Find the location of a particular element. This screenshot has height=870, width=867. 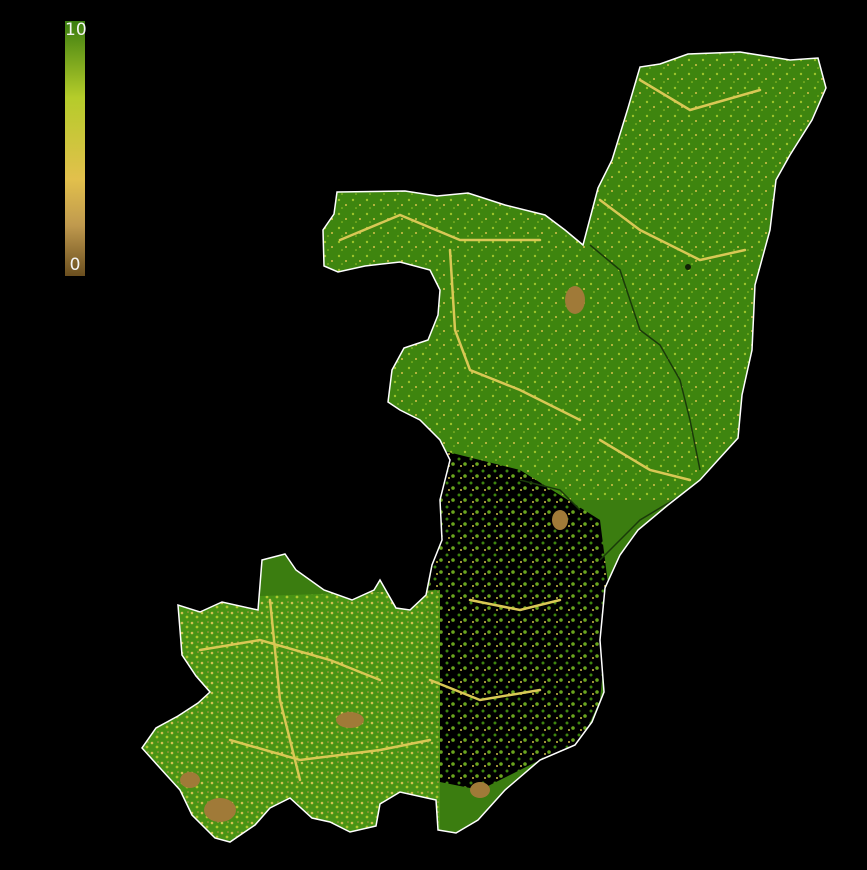

colorbar-legend: 10 0 is located at coordinates (76, 148).